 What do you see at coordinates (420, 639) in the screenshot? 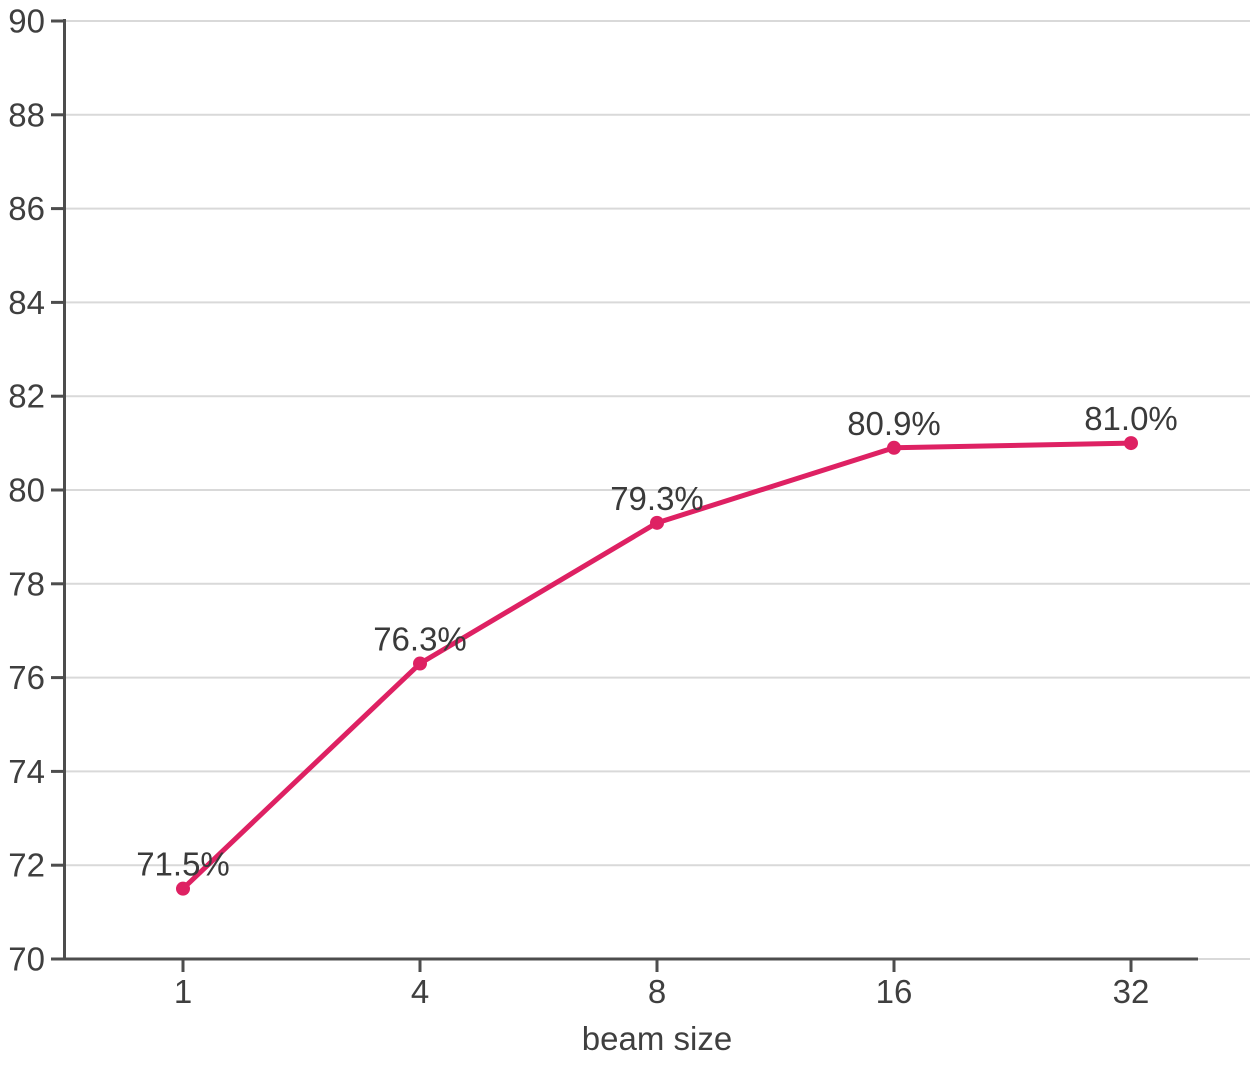
I see `data-point-label: 76.3%` at bounding box center [420, 639].